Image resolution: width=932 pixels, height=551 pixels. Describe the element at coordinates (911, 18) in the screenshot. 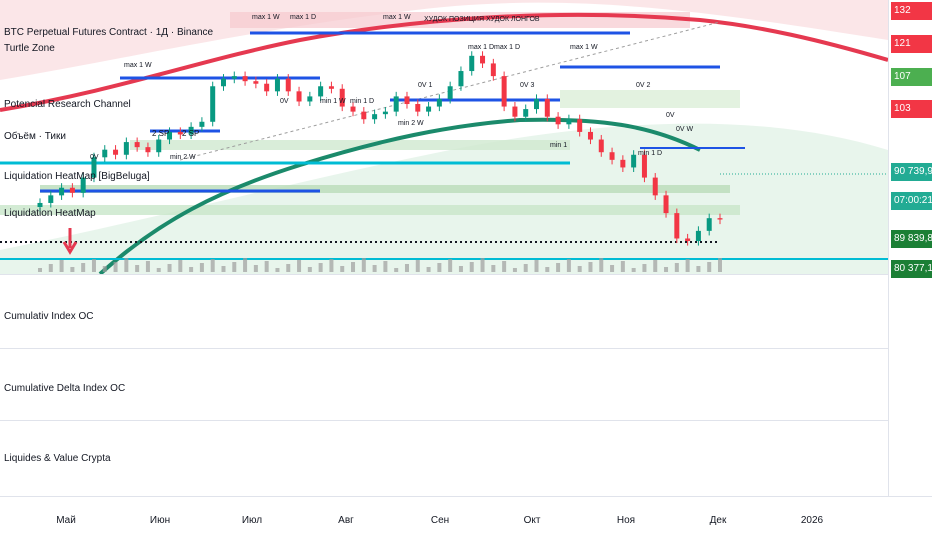

I see `price-label: 132 409,6` at that location.